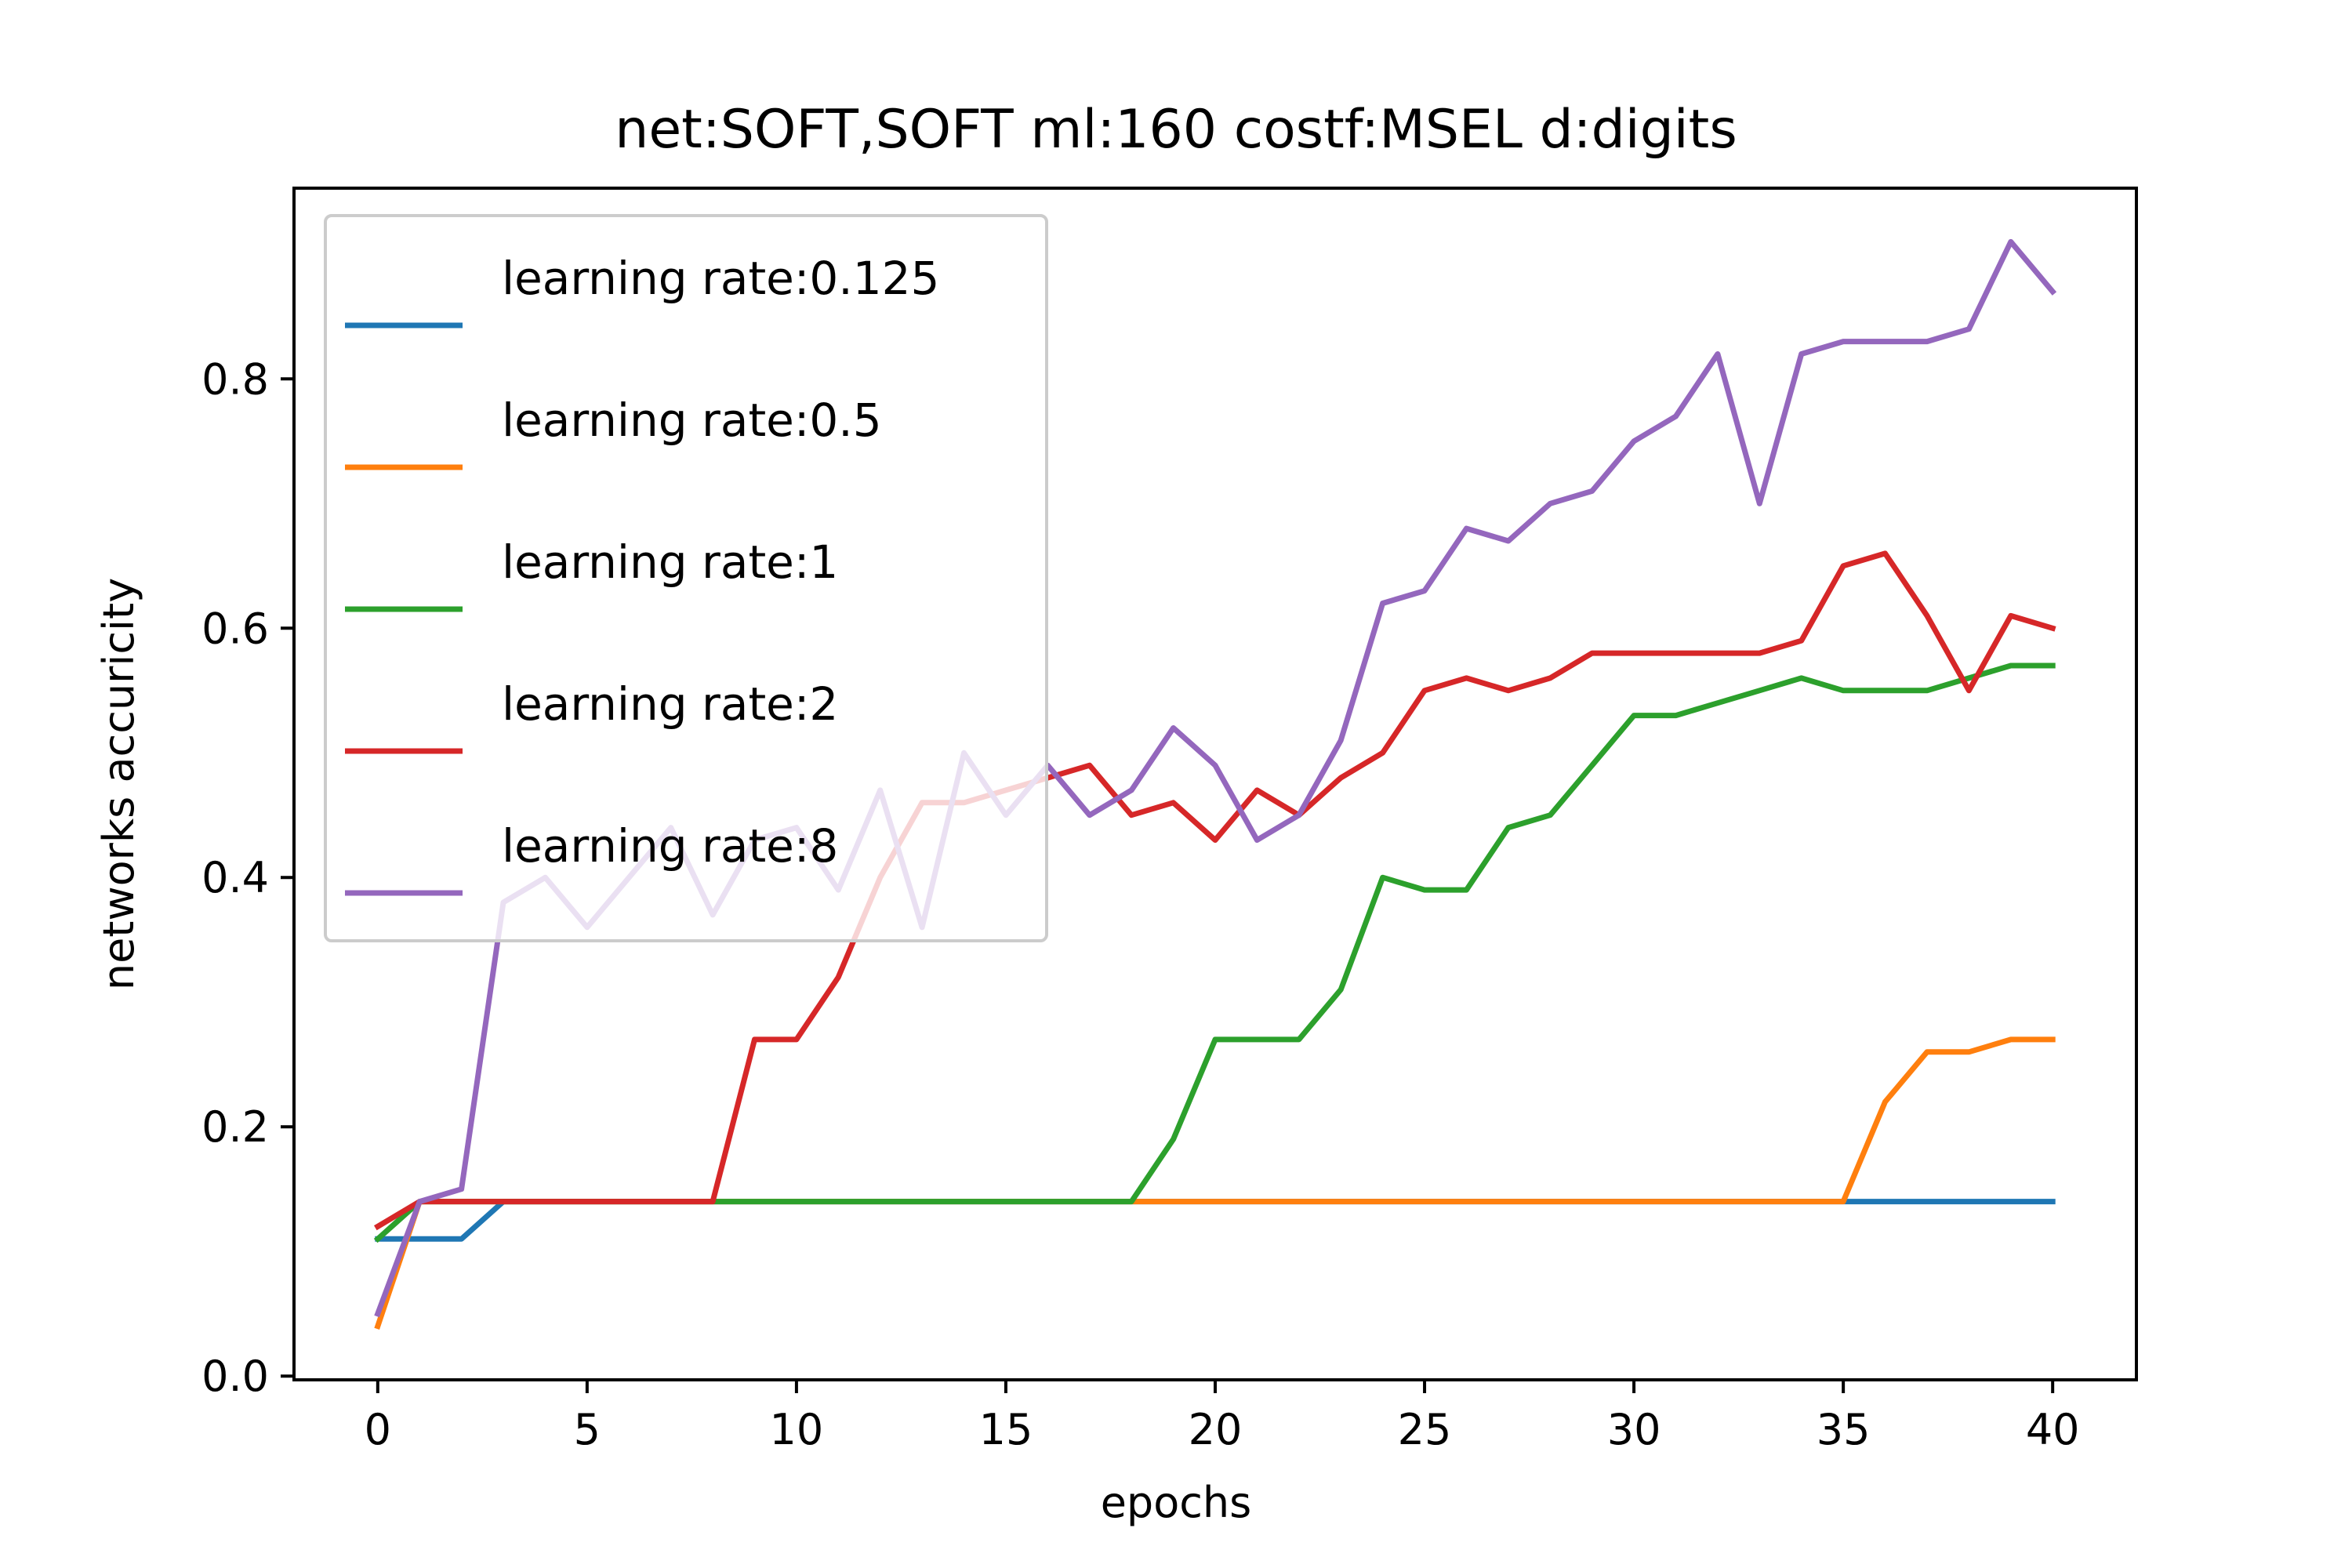 The height and width of the screenshot is (1568, 2352). I want to click on y-tick-label: 0.0, so click(235, 1376).